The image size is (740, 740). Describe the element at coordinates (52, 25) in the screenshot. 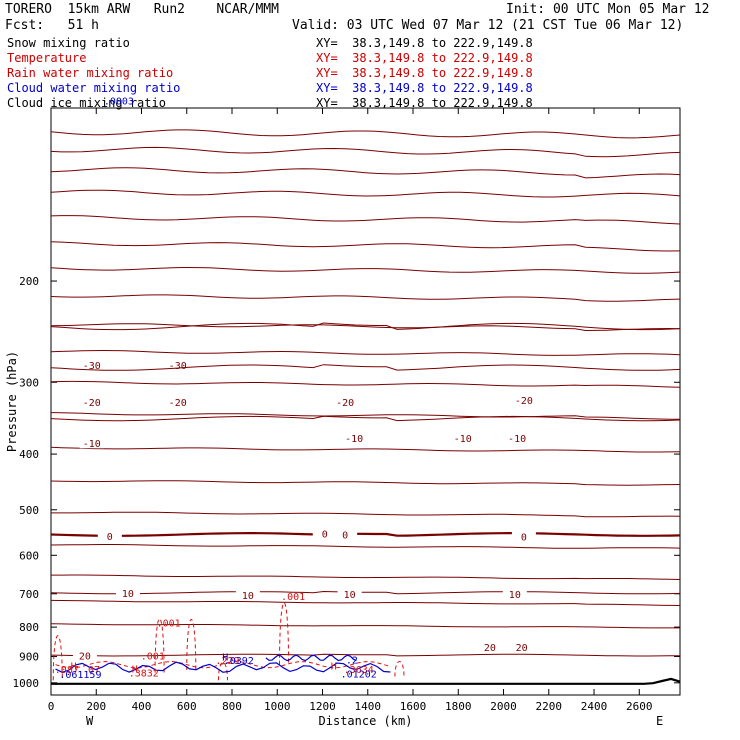

I see `header-forecast-hour: Fcst: 51 h` at that location.